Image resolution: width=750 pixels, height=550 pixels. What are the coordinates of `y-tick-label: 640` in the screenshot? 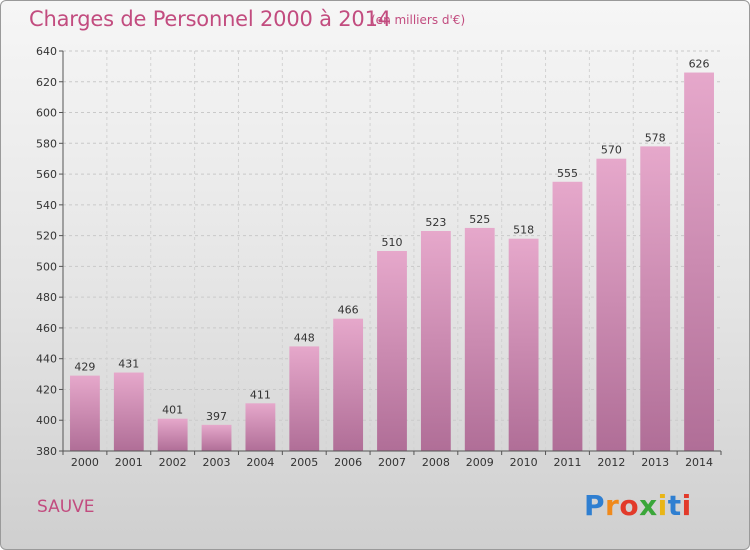 It's located at (46, 51).